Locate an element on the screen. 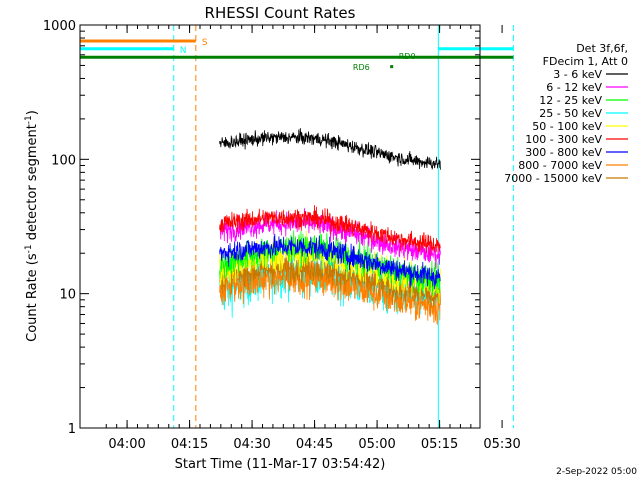 The image size is (640, 480). x-tick-label-4: 05:00 is located at coordinates (376, 444).